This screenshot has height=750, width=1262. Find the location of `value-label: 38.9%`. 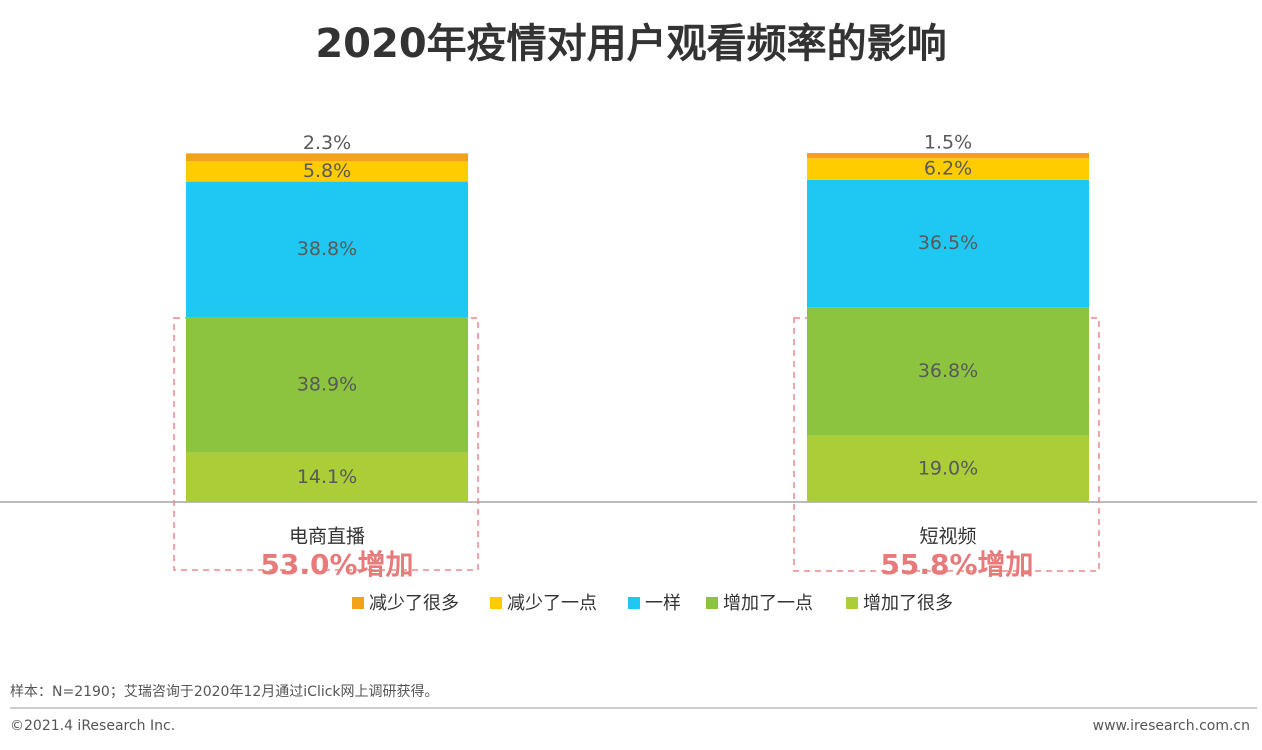

value-label: 38.9% is located at coordinates (327, 384).